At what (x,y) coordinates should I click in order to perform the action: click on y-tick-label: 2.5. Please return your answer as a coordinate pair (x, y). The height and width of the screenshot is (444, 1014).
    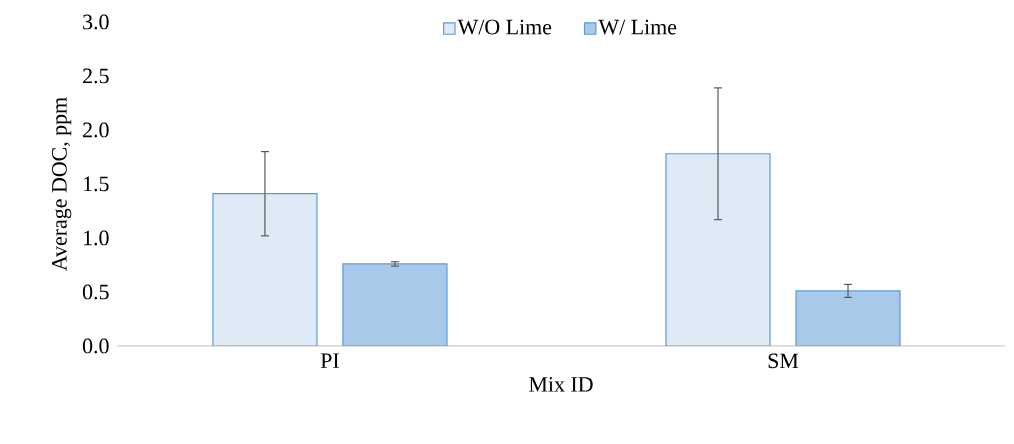
    Looking at the image, I should click on (96, 76).